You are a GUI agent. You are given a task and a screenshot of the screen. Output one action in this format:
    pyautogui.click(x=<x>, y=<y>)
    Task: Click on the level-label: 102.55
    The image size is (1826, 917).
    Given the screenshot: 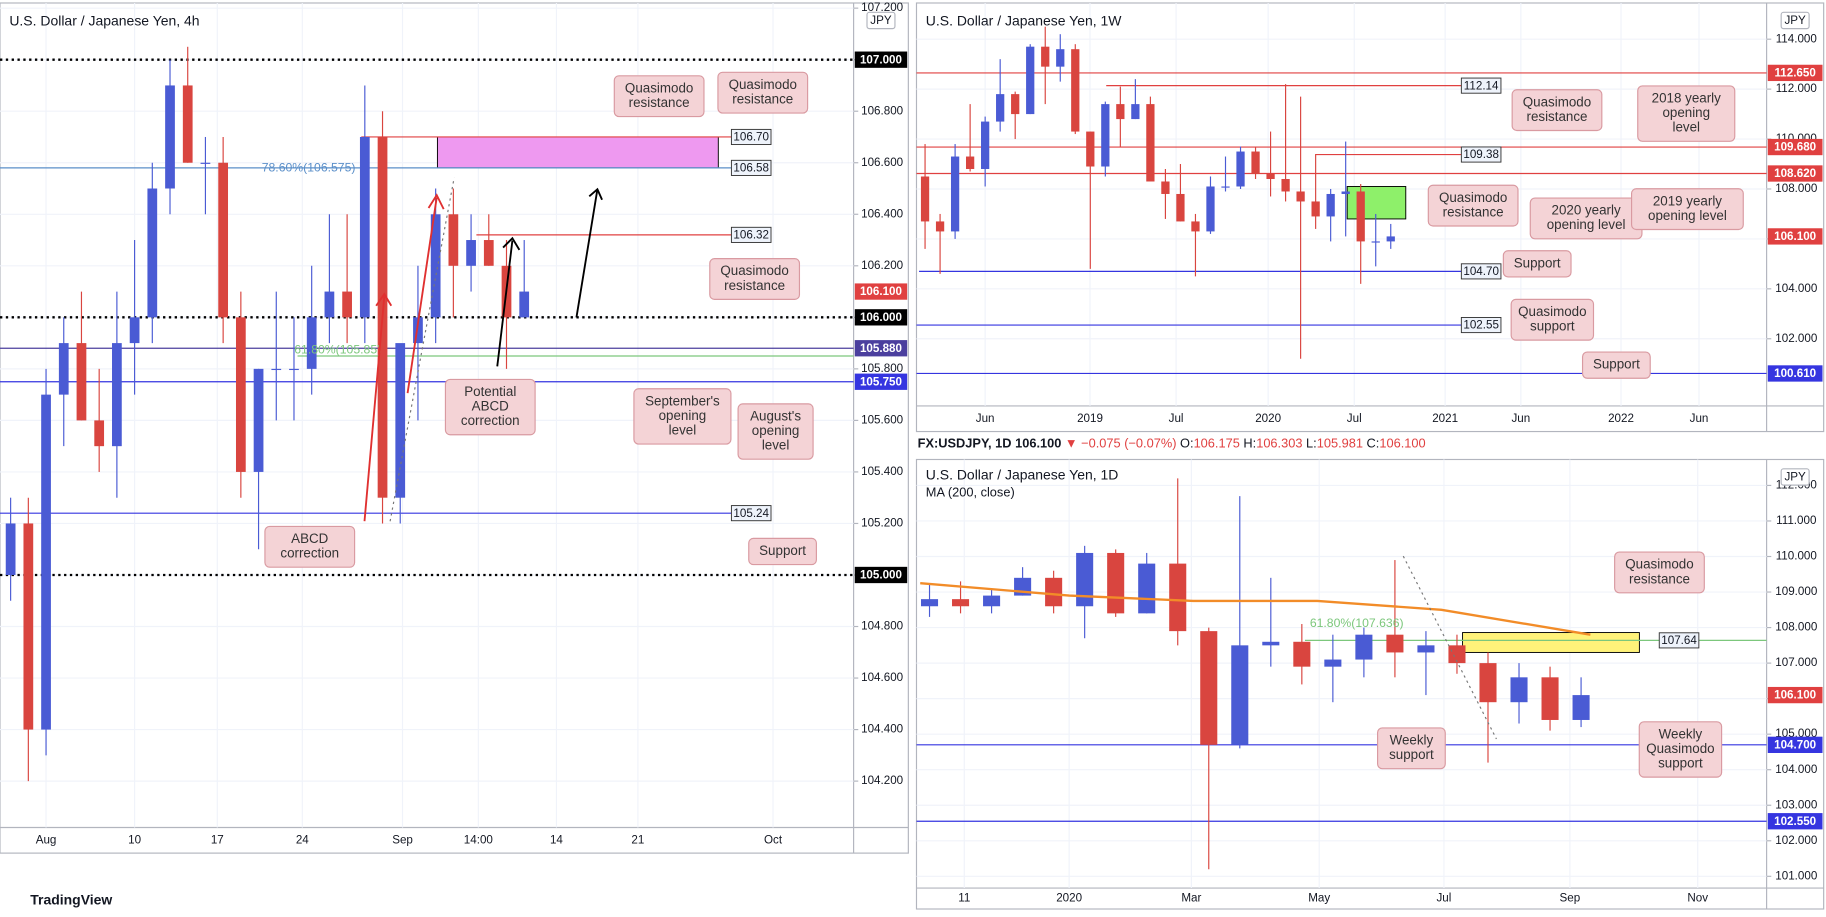 What is the action you would take?
    pyautogui.click(x=1481, y=325)
    